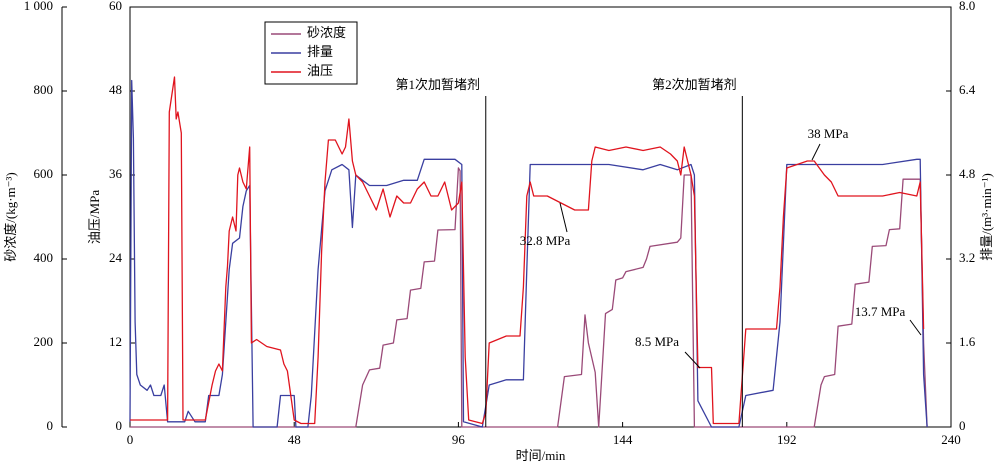 This screenshot has width=1000, height=467. I want to click on y2-tick-label: 1.6, so click(967, 341).